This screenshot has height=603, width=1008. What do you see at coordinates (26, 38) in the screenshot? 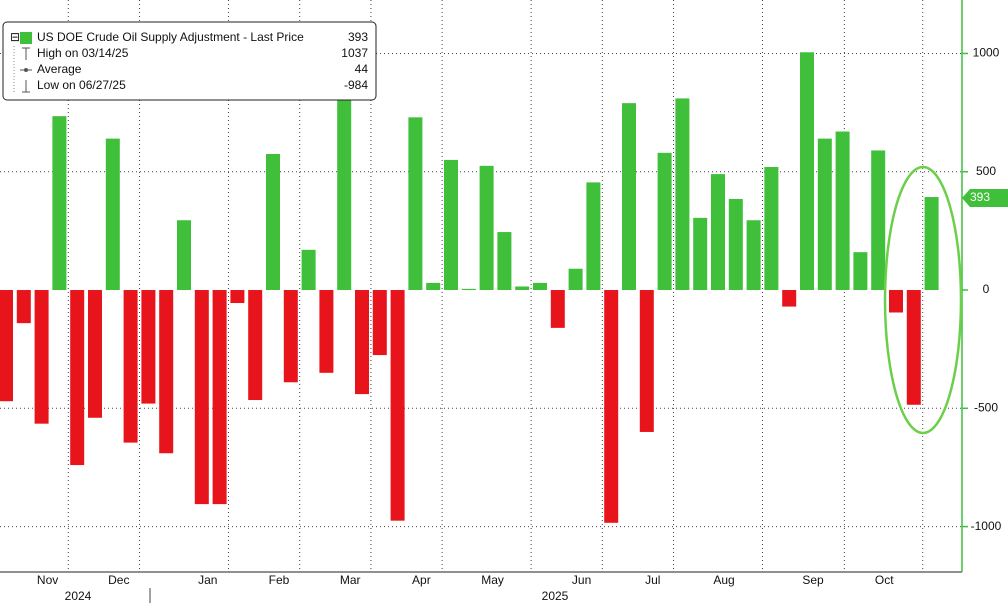
I see `legend-swatch` at bounding box center [26, 38].